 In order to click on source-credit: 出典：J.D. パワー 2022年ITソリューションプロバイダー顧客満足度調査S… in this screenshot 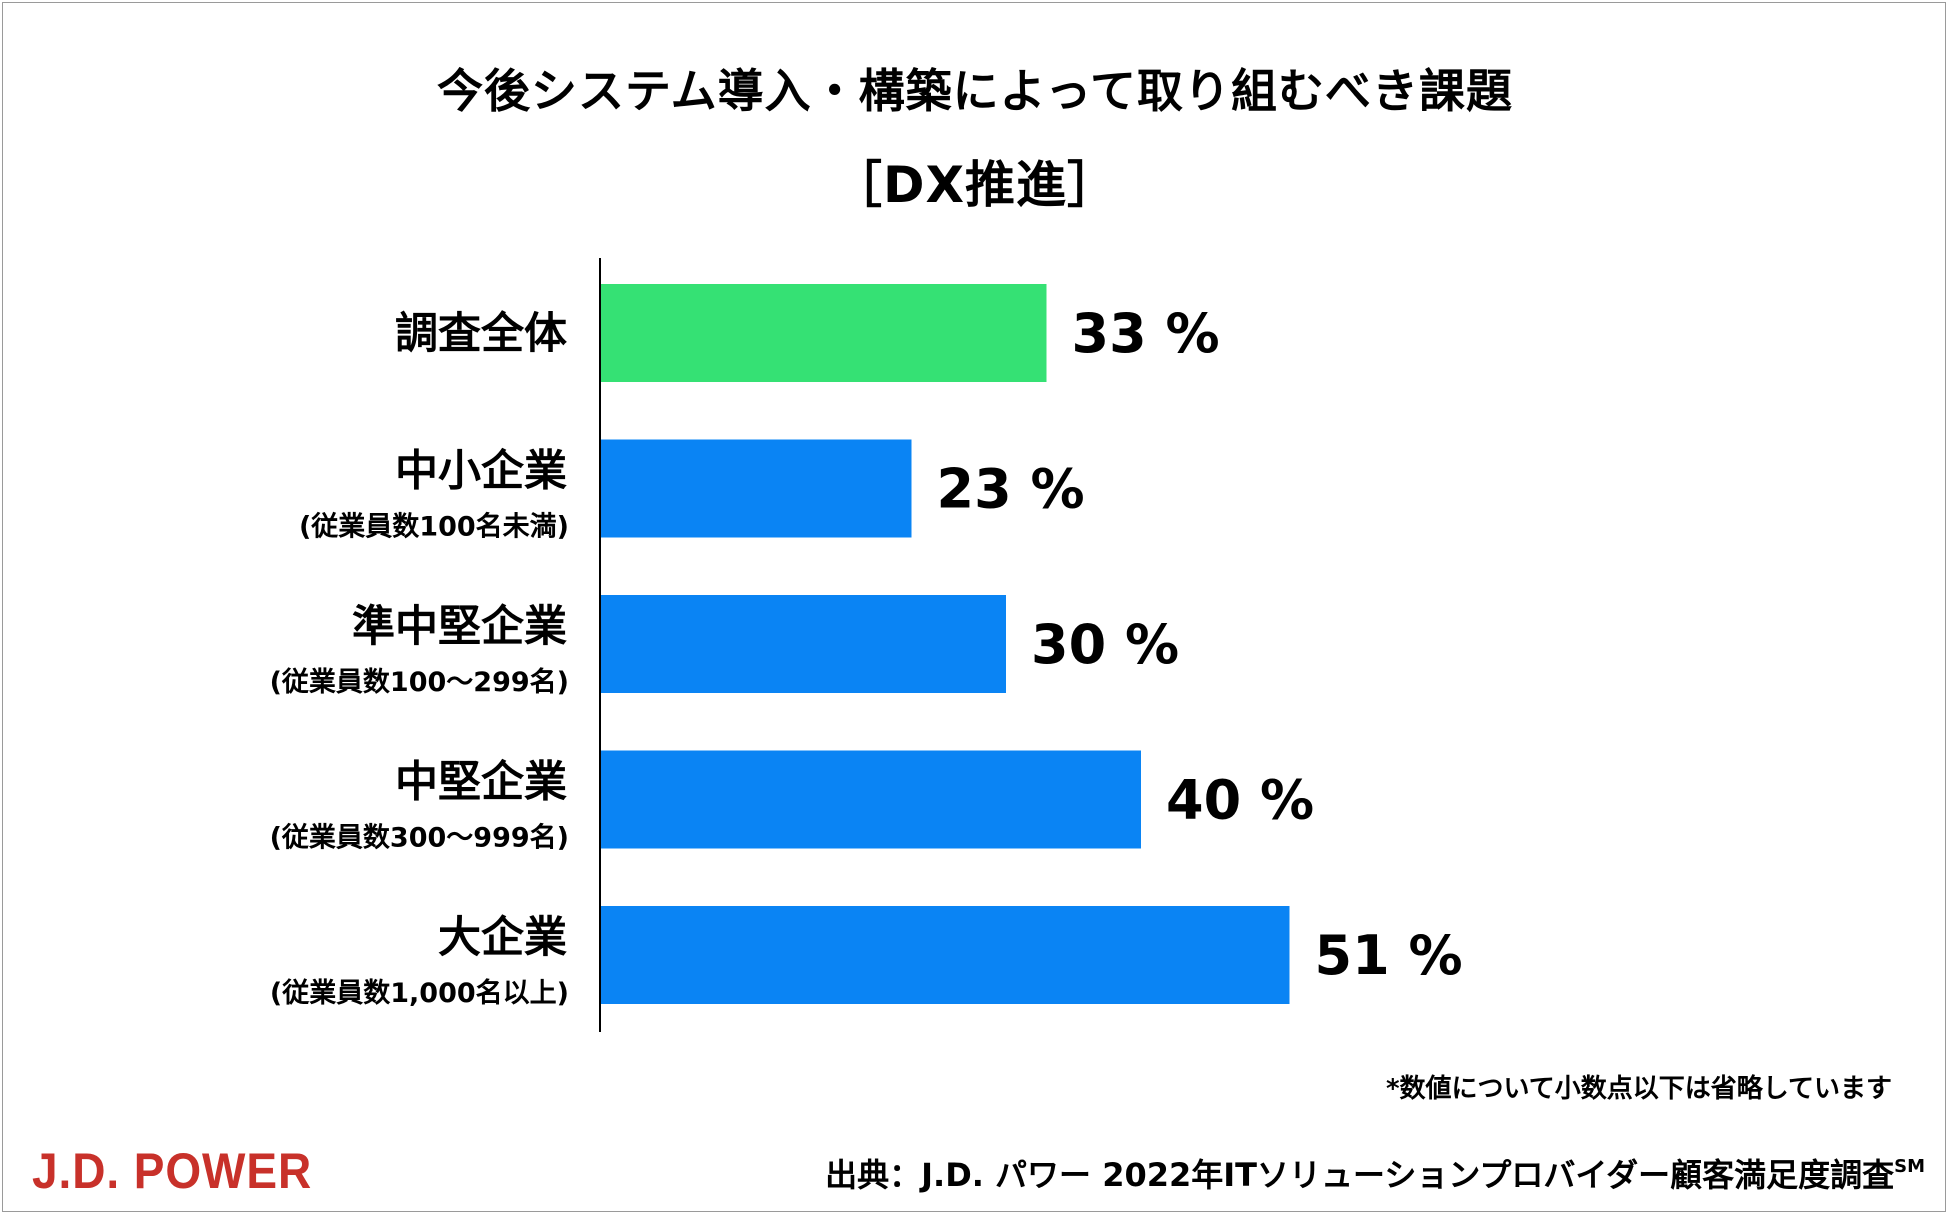, I will do `click(1375, 1173)`.